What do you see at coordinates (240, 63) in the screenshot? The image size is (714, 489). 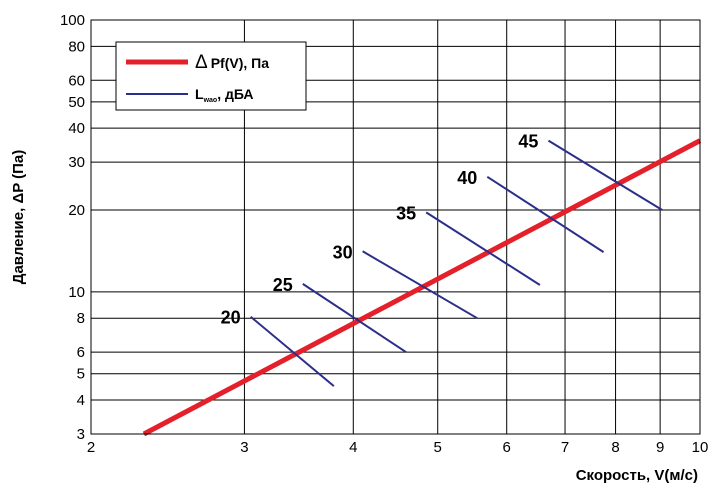 I see `legend-pressure-text: Pf(V), Па` at bounding box center [240, 63].